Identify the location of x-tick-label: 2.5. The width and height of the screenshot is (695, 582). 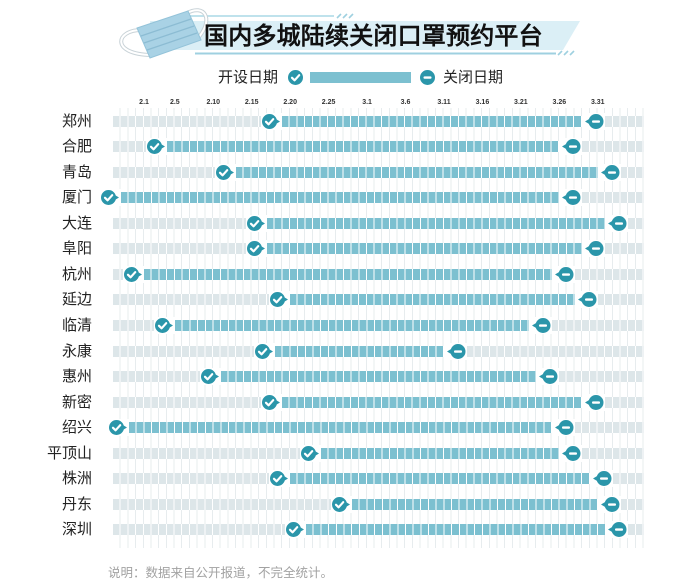
(174, 102).